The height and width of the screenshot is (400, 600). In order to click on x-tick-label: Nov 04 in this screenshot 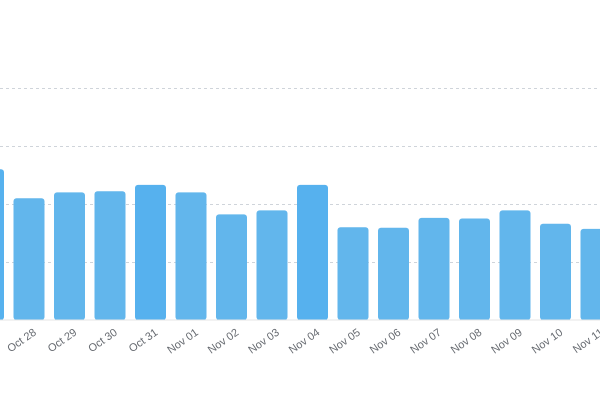, I will do `click(304, 342)`.